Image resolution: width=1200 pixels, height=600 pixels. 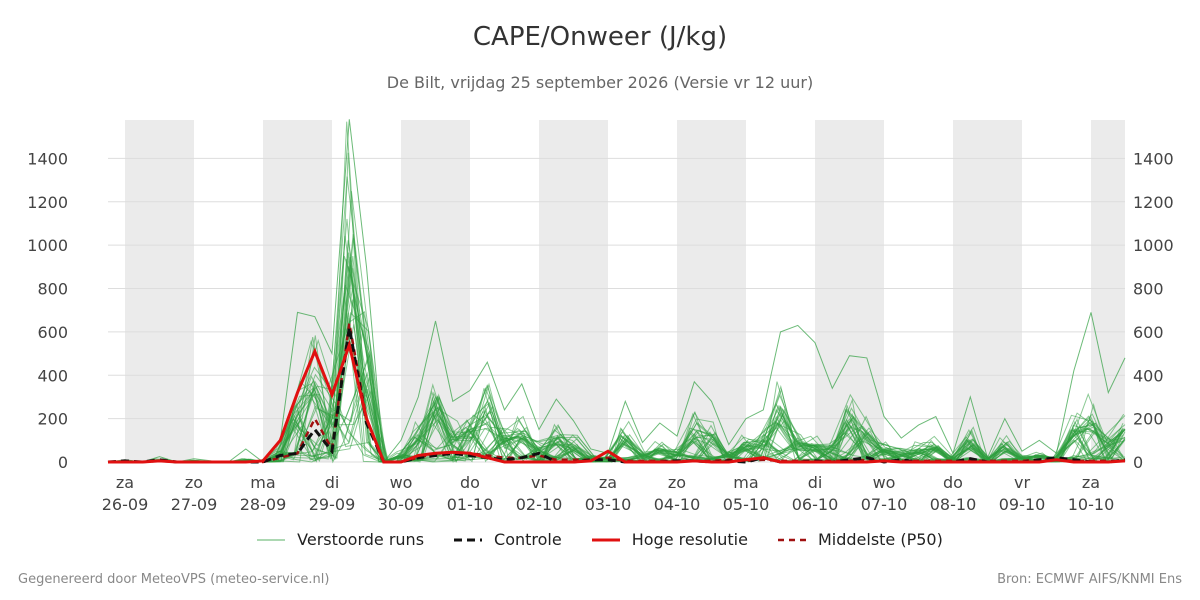 I want to click on y-tick-label-right: 400, so click(x=1148, y=375).